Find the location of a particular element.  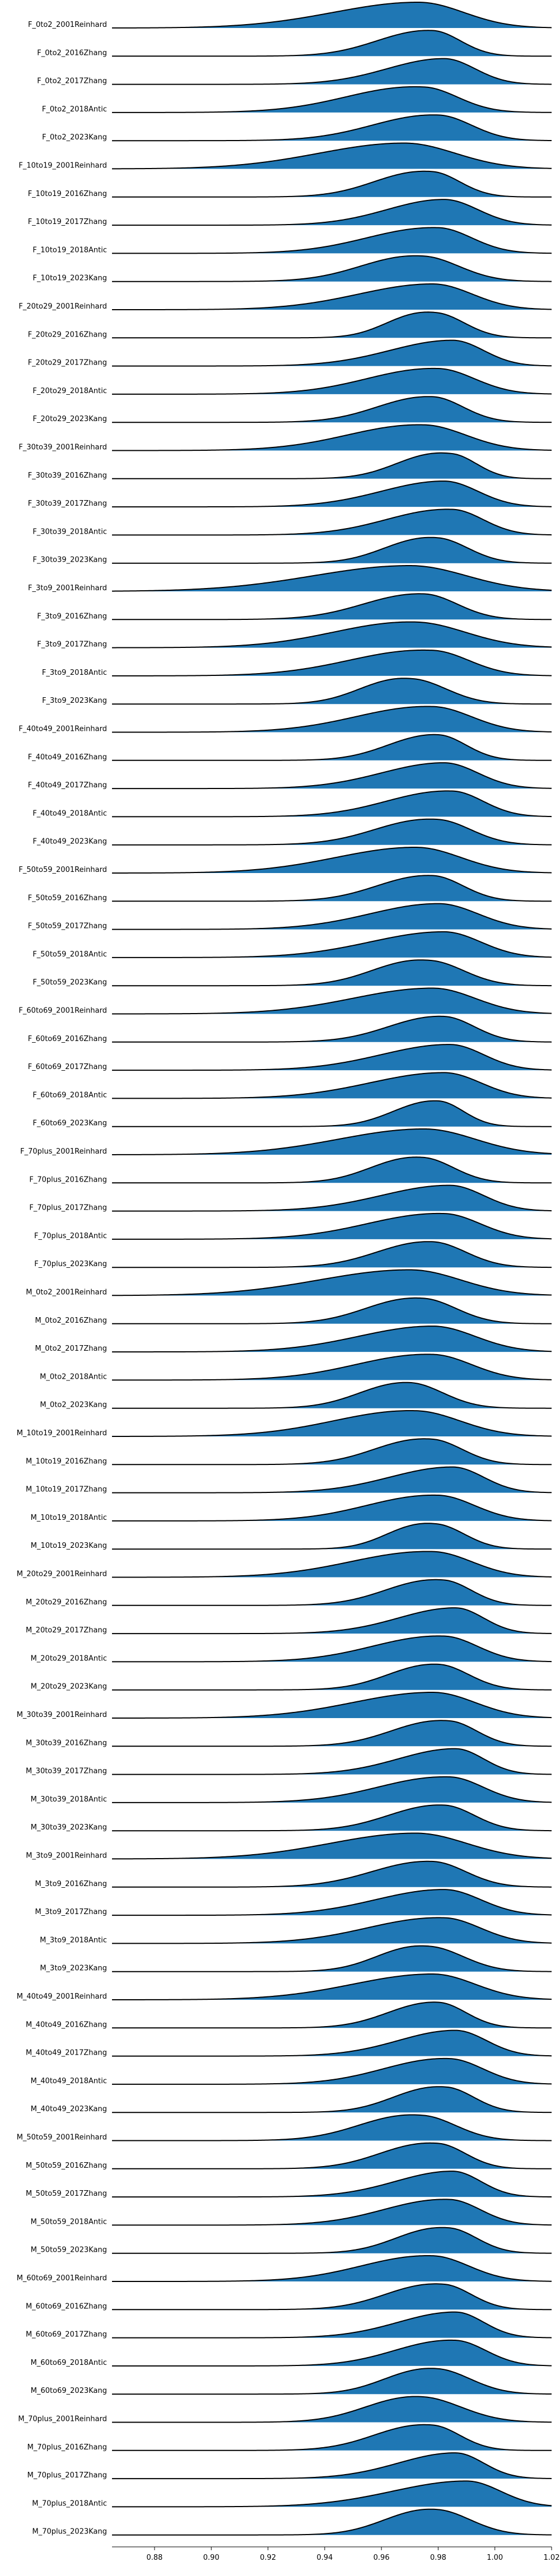

series-label: M_10to19_2018Antic is located at coordinates (69, 1518).